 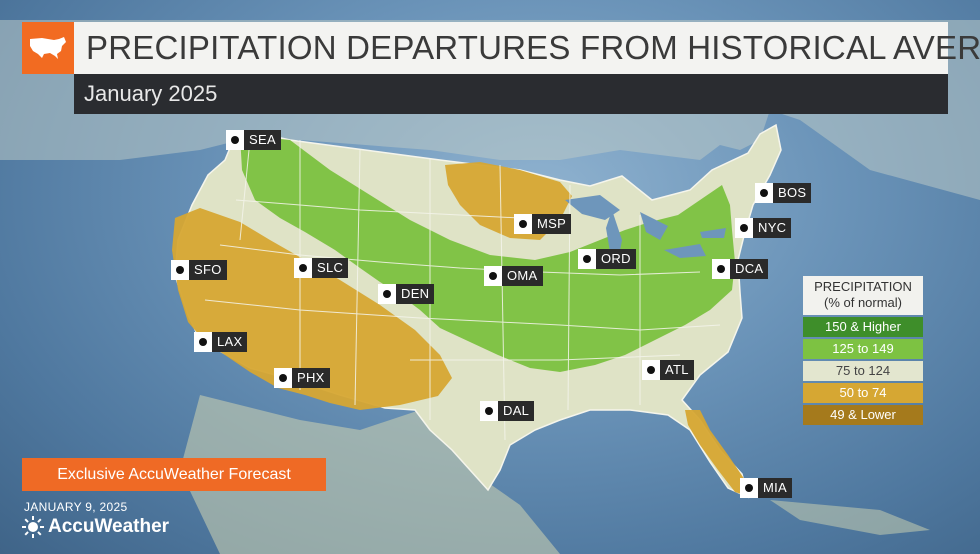 I want to click on city-marker-sfo: SFO, so click(x=199, y=270).